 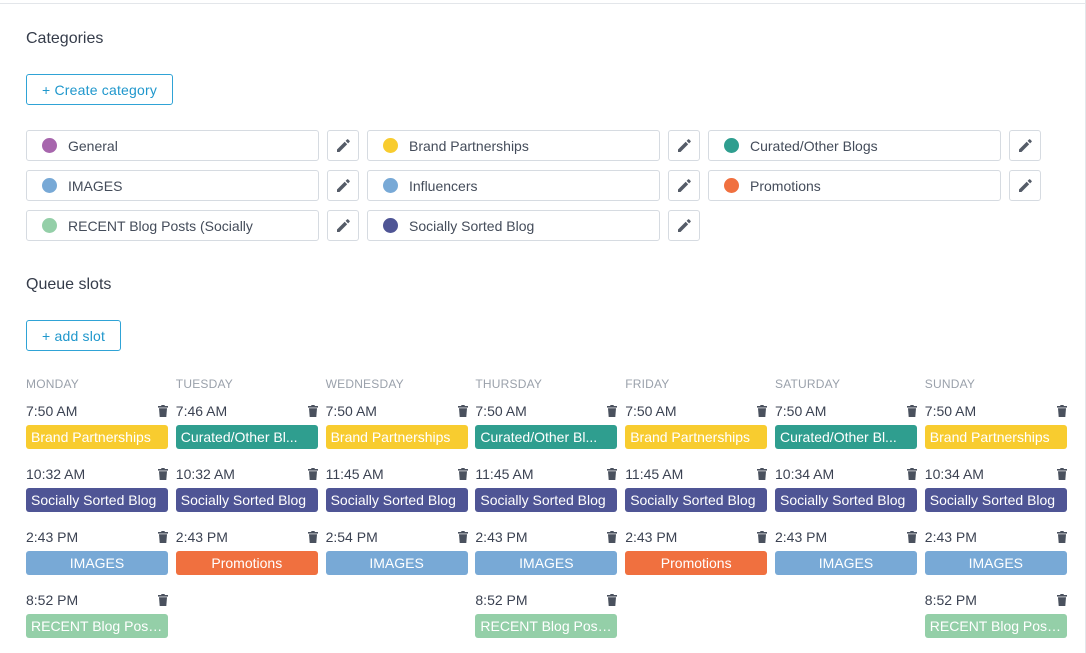 I want to click on queue-slots-heading: Queue slots, so click(x=69, y=284).